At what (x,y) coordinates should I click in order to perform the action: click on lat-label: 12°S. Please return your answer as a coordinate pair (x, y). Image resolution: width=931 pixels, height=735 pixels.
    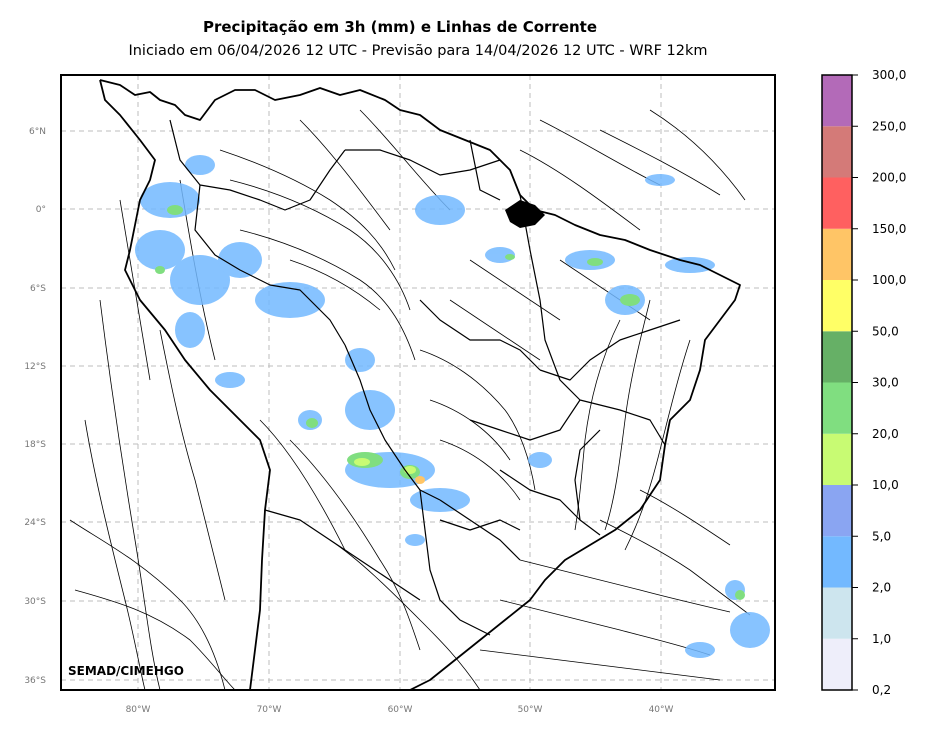
    Looking at the image, I should click on (35, 367).